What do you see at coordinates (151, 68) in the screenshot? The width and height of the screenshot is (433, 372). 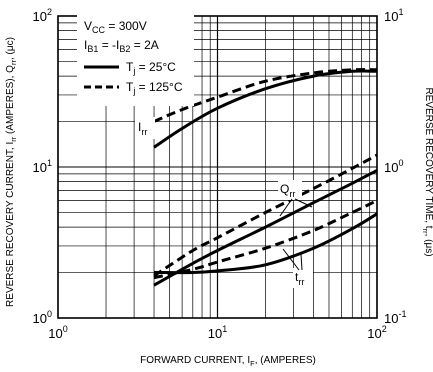 I see `legend-label-25c: Tj = 25°C` at bounding box center [151, 68].